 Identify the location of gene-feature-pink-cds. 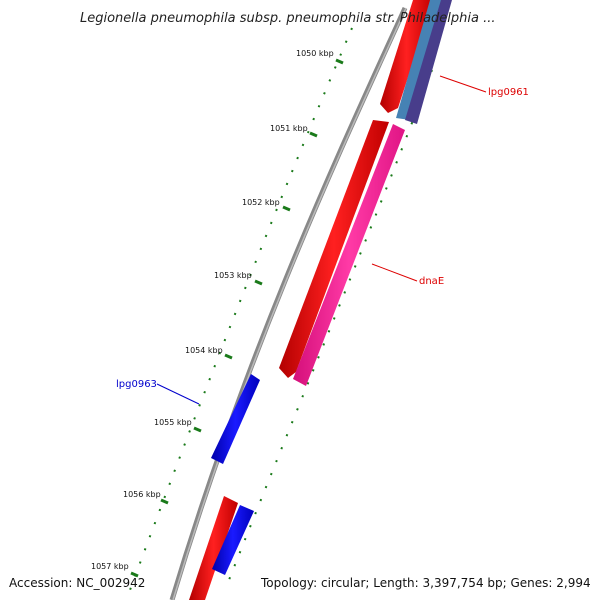
(349, 255).